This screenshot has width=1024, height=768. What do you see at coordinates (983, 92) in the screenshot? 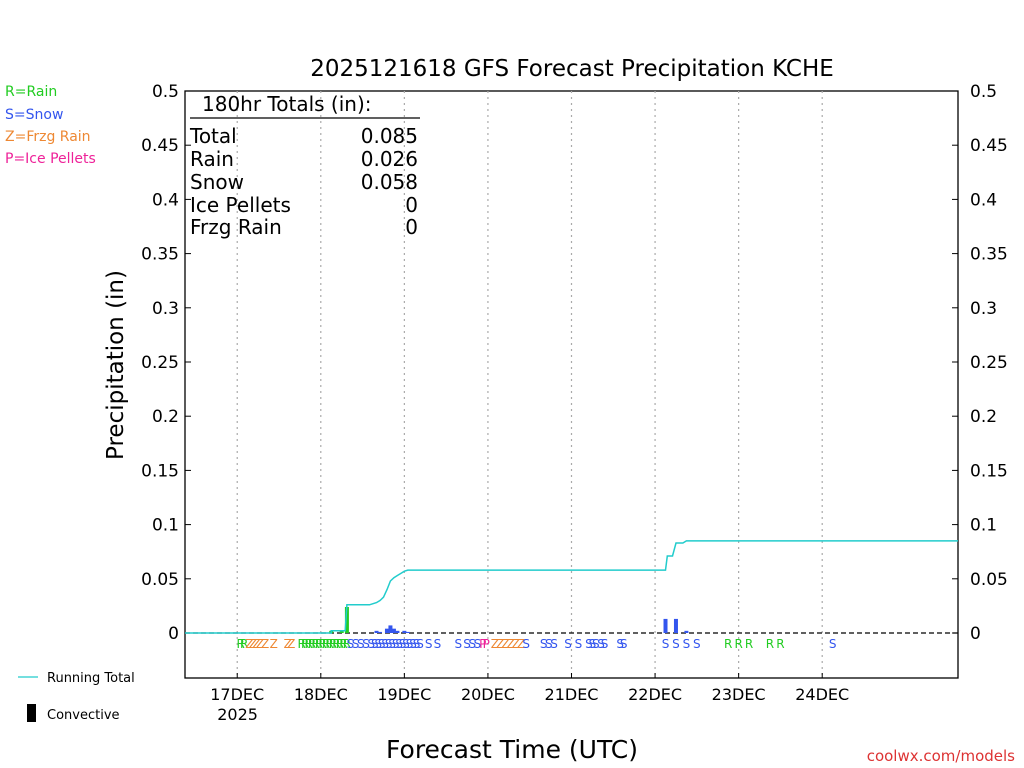
I see `y-tick-label-right: 0.5` at bounding box center [983, 92].